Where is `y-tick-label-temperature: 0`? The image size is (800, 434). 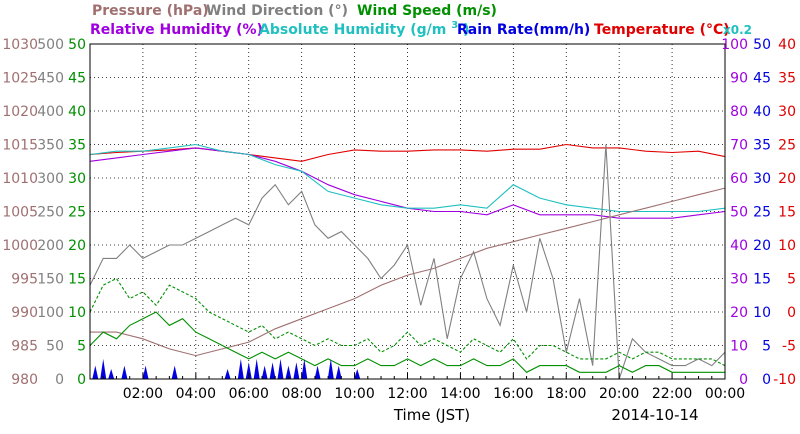 y-tick-label-temperature: 0 is located at coordinates (791, 313).